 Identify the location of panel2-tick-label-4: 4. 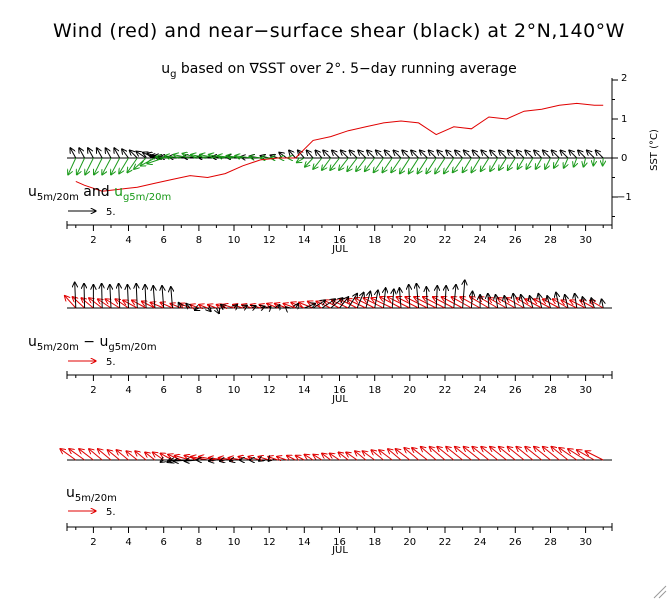
(128, 390).